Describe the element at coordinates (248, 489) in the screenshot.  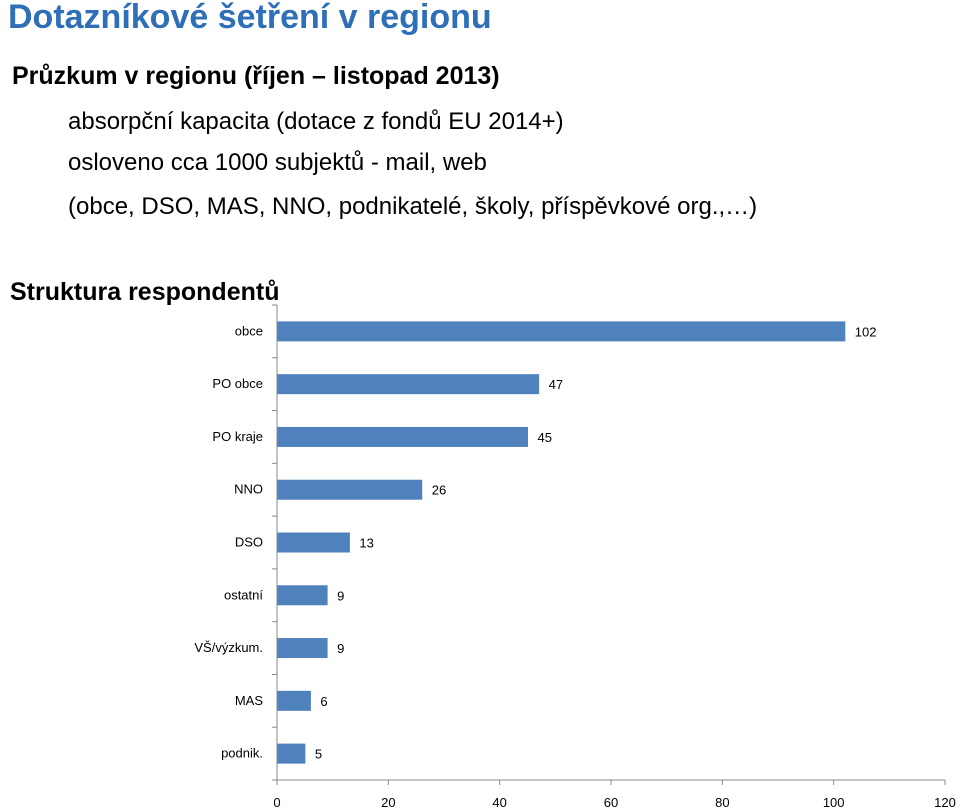
I see `category-label: NNO` at that location.